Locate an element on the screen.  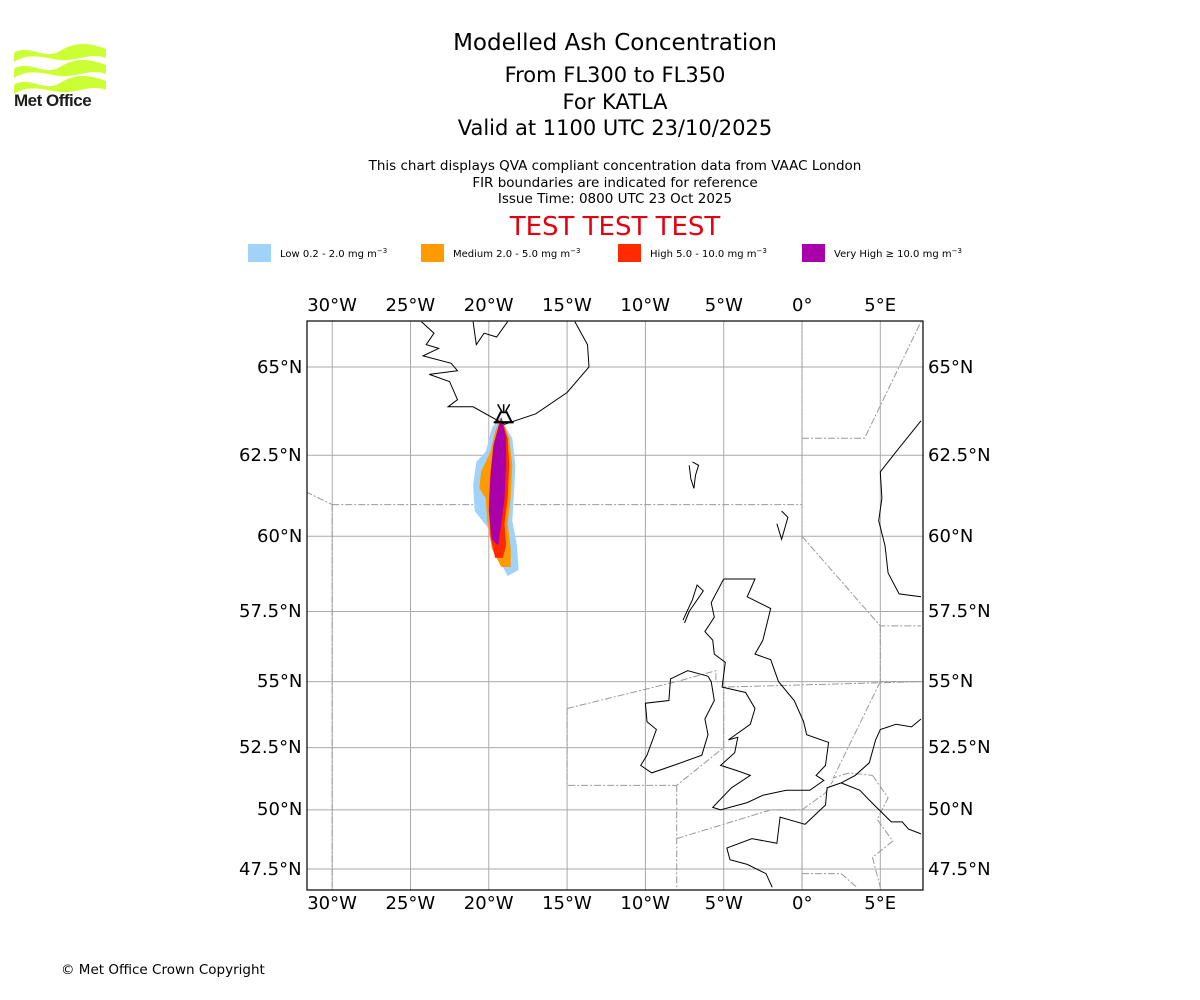
volcano-name: For KATLA is located at coordinates (615, 102).